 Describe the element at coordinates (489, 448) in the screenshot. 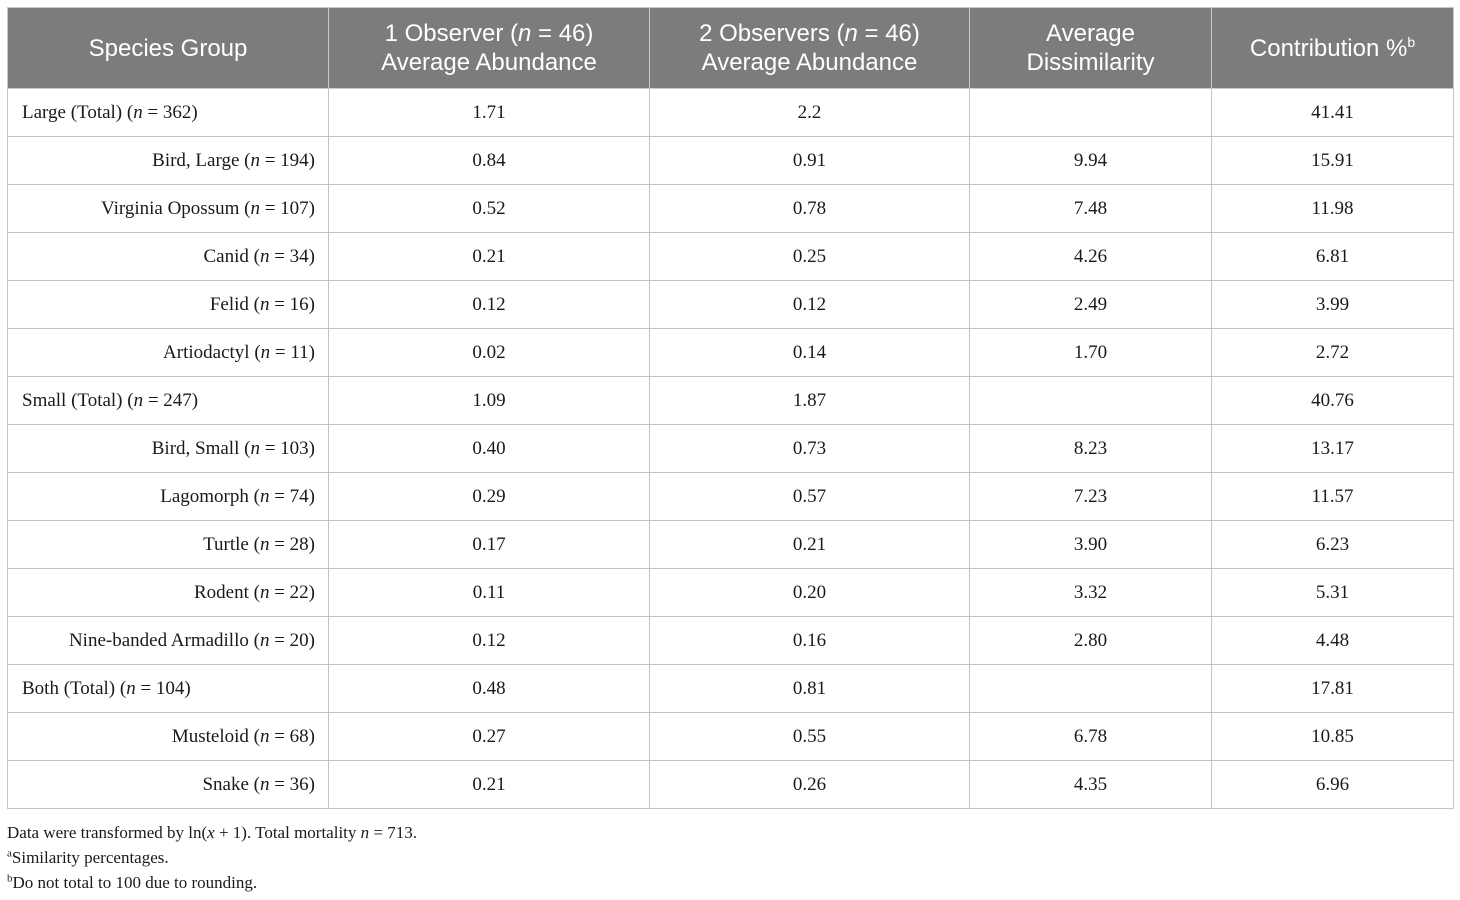

I see `one-observer-cell: 0.40` at that location.